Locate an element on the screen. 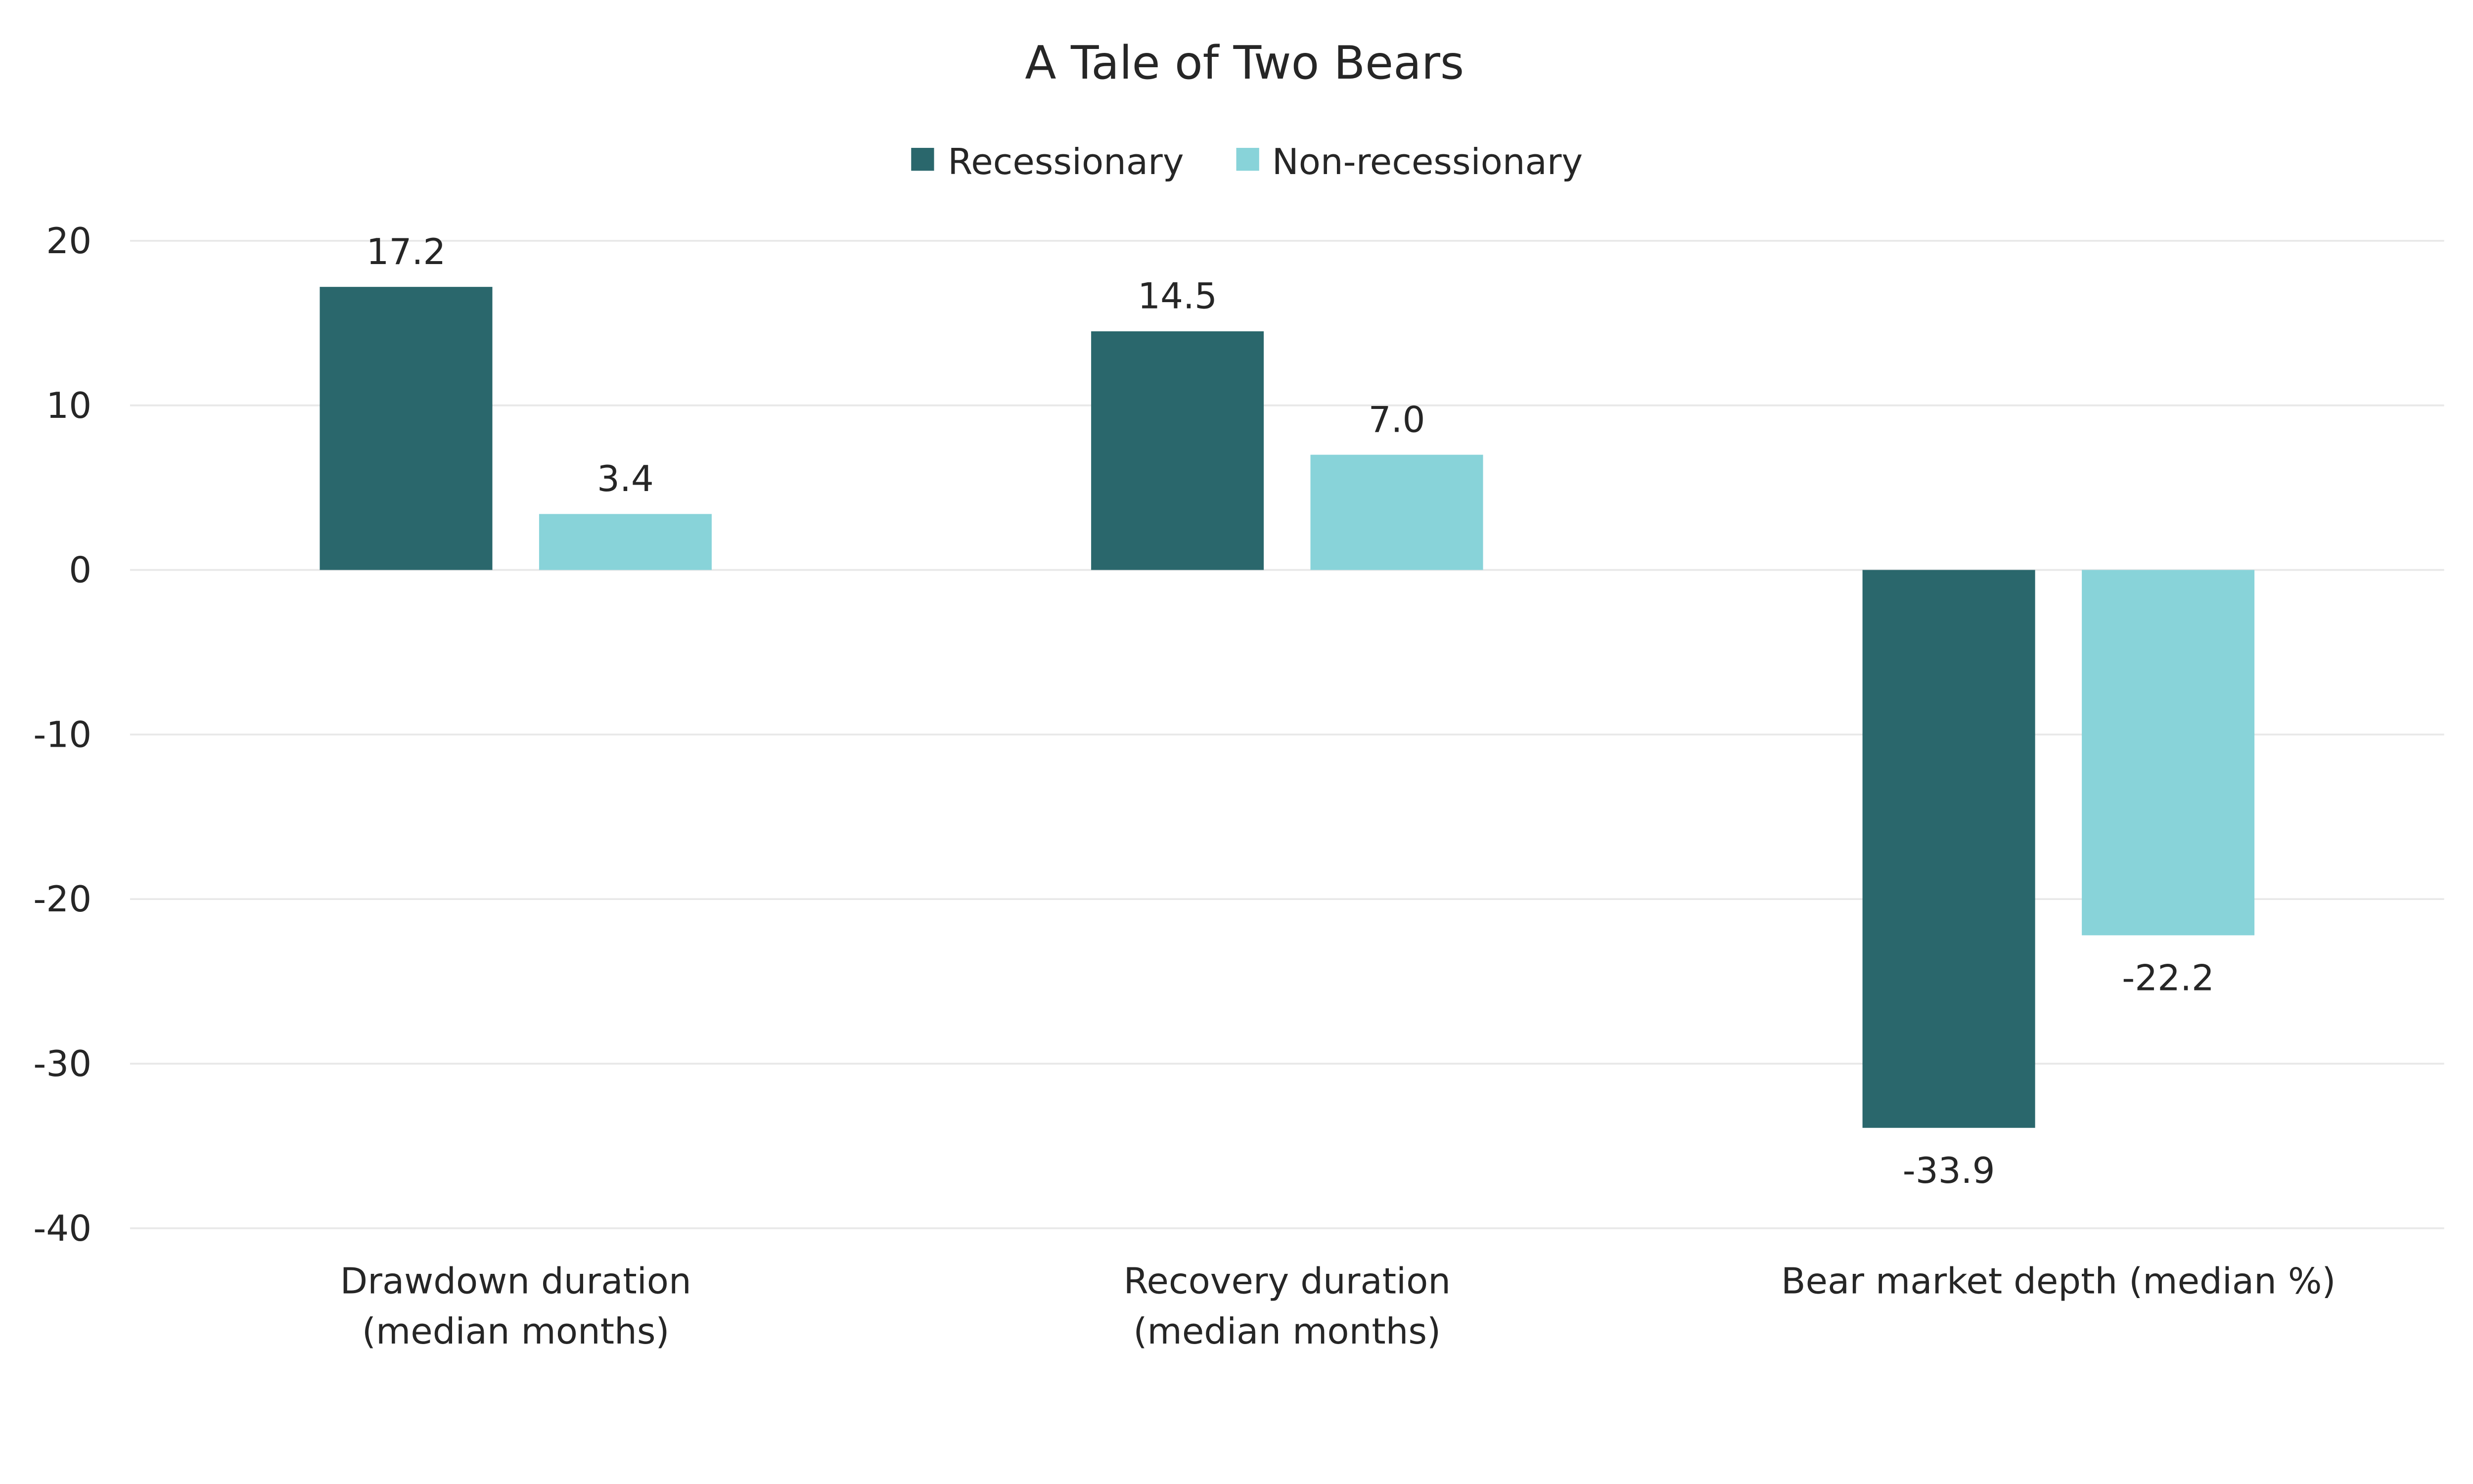 The height and width of the screenshot is (1484, 2473). x-category-label: Drawdown duration is located at coordinates (515, 1281).